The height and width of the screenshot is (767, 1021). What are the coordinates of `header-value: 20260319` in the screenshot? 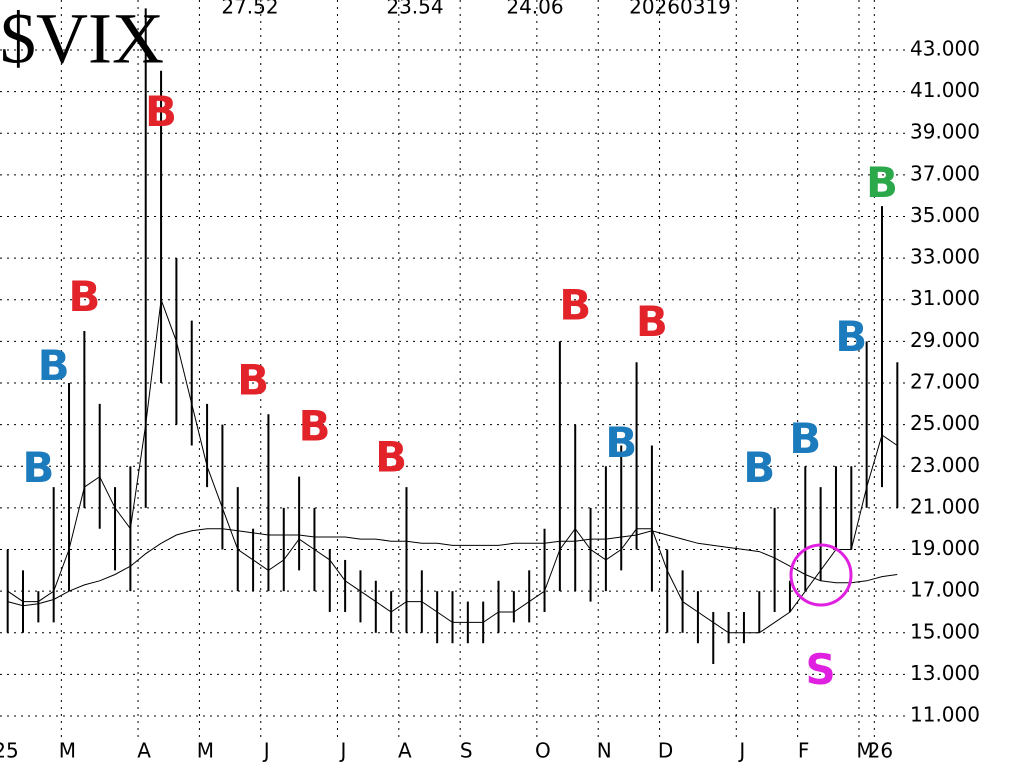 It's located at (680, 9).